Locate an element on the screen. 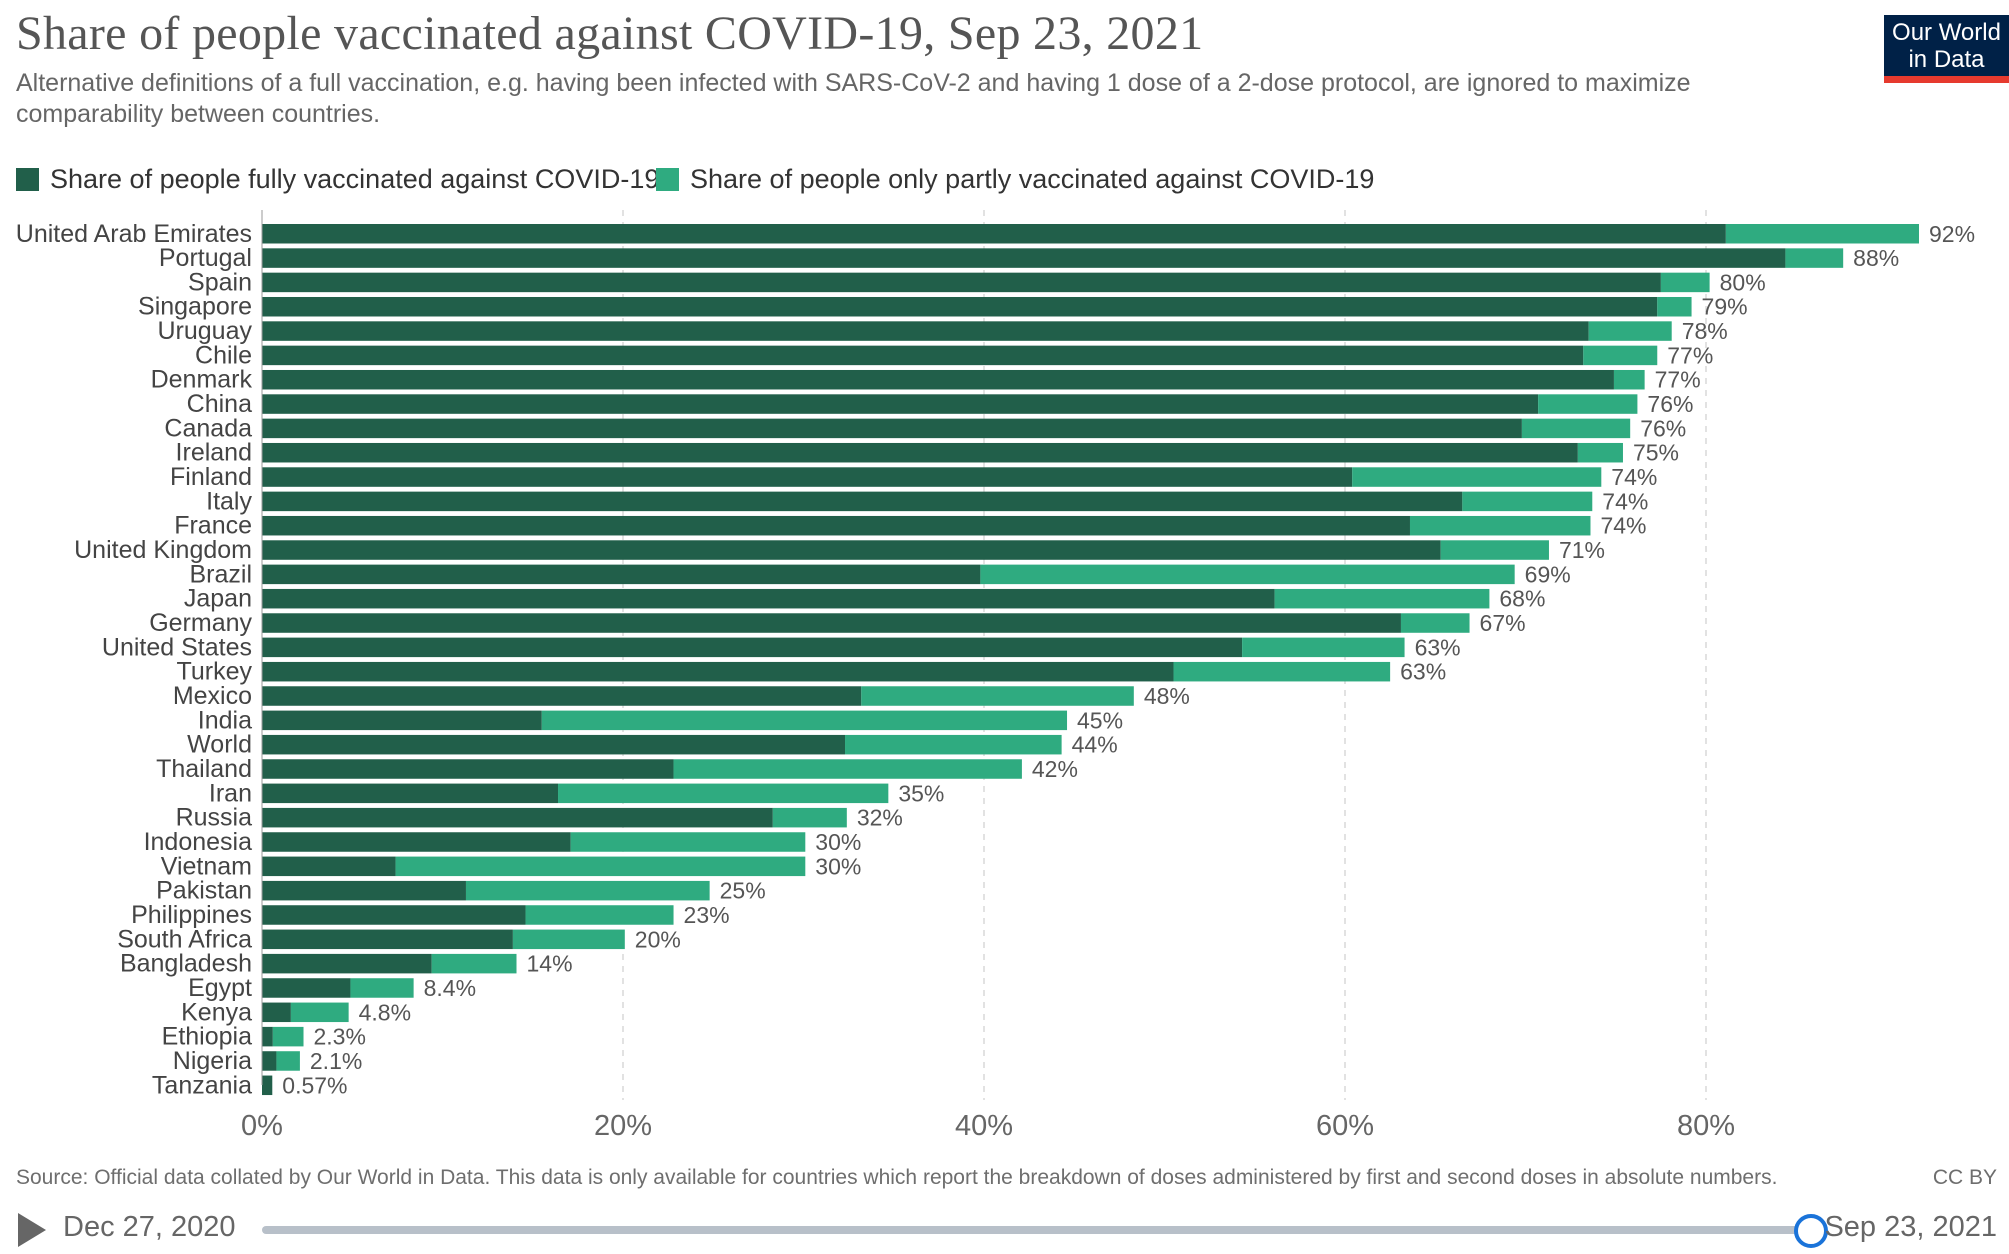  timeline-start-date: Dec 27, 2020 is located at coordinates (149, 1227).